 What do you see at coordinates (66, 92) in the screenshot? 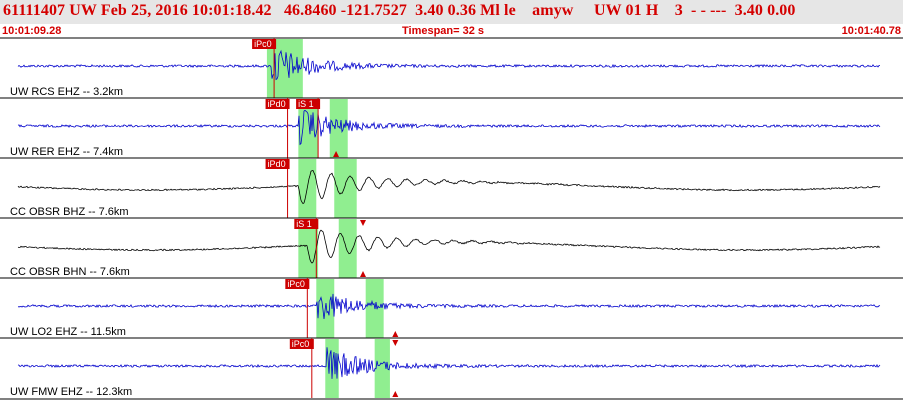
I see `station-label: UW RCS EHZ -- 3.2km` at bounding box center [66, 92].